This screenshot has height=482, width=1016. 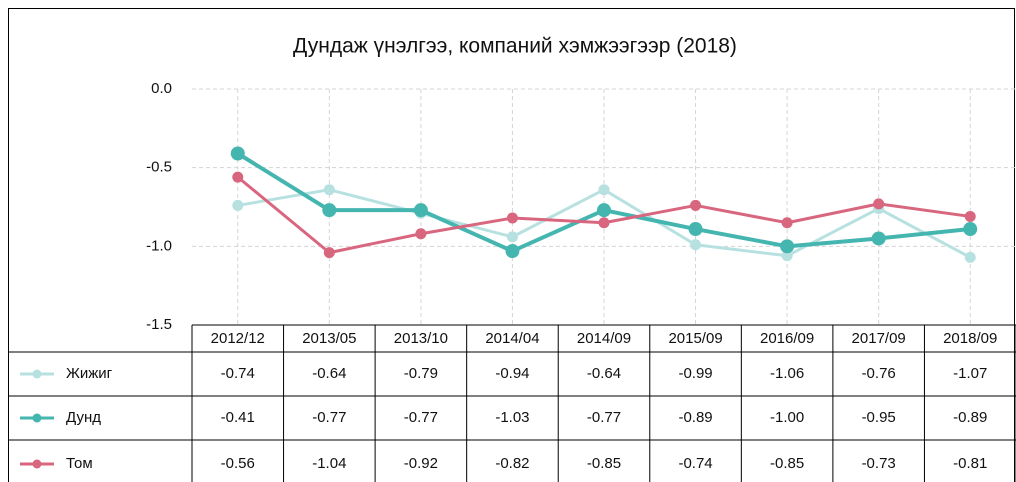 What do you see at coordinates (238, 417) in the screenshot?
I see `table-value: -0.41` at bounding box center [238, 417].